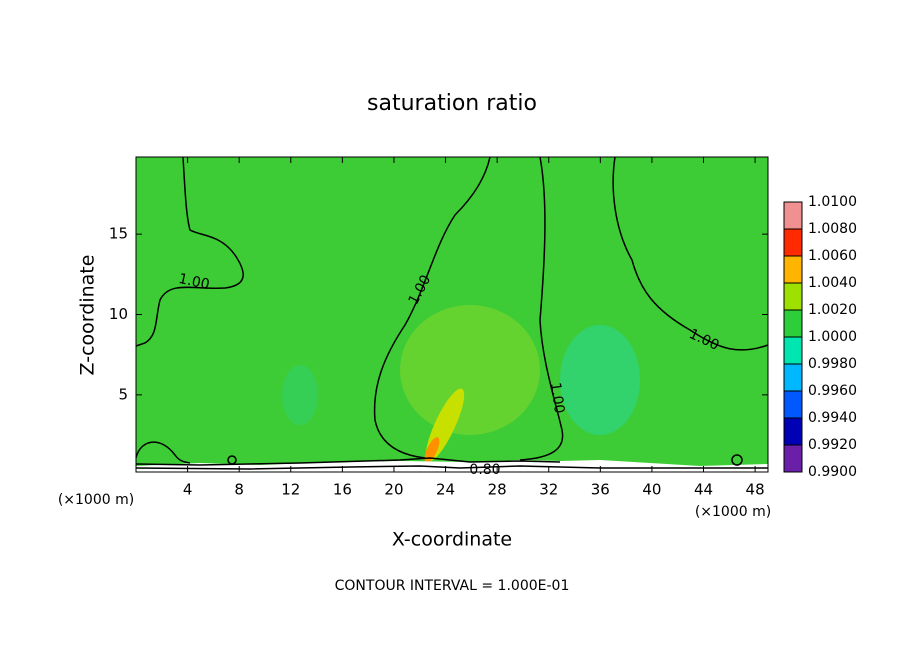  Describe the element at coordinates (484, 470) in the screenshot. I see `contour-label: 0.80` at that location.